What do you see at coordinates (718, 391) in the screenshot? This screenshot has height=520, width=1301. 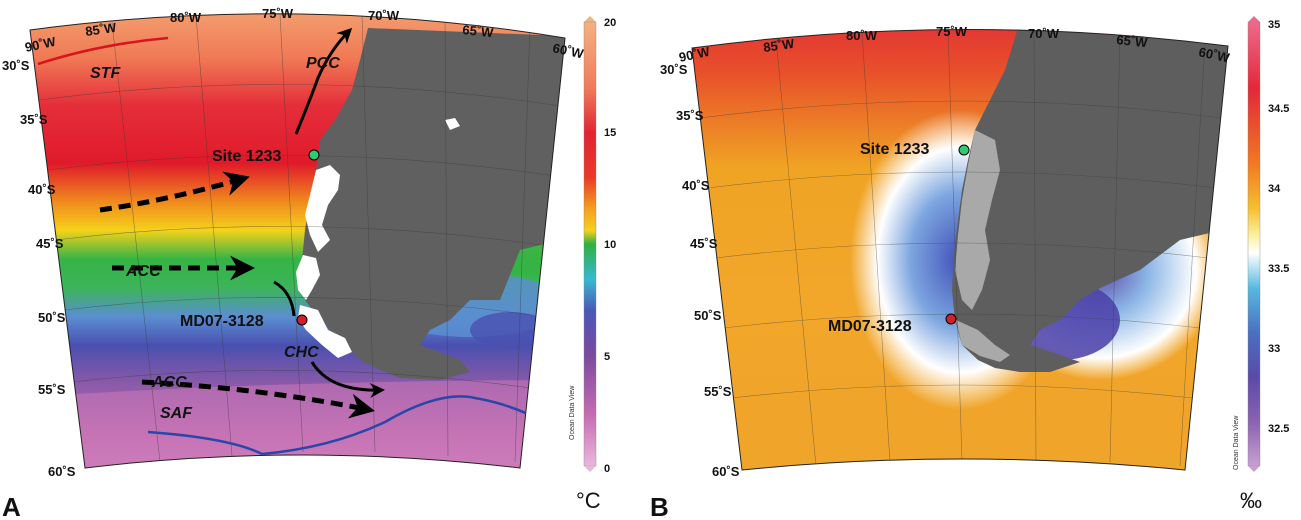 I see `lat-label-55s-b: 55˚S` at bounding box center [718, 391].